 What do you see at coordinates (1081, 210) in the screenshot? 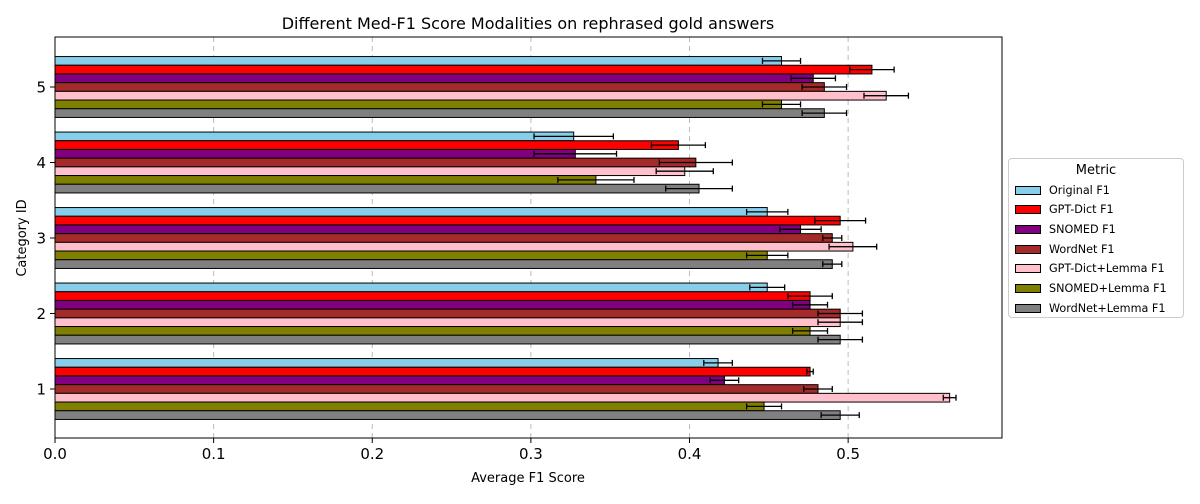
I see `legend-label: GPT-Dict F1` at bounding box center [1081, 210].